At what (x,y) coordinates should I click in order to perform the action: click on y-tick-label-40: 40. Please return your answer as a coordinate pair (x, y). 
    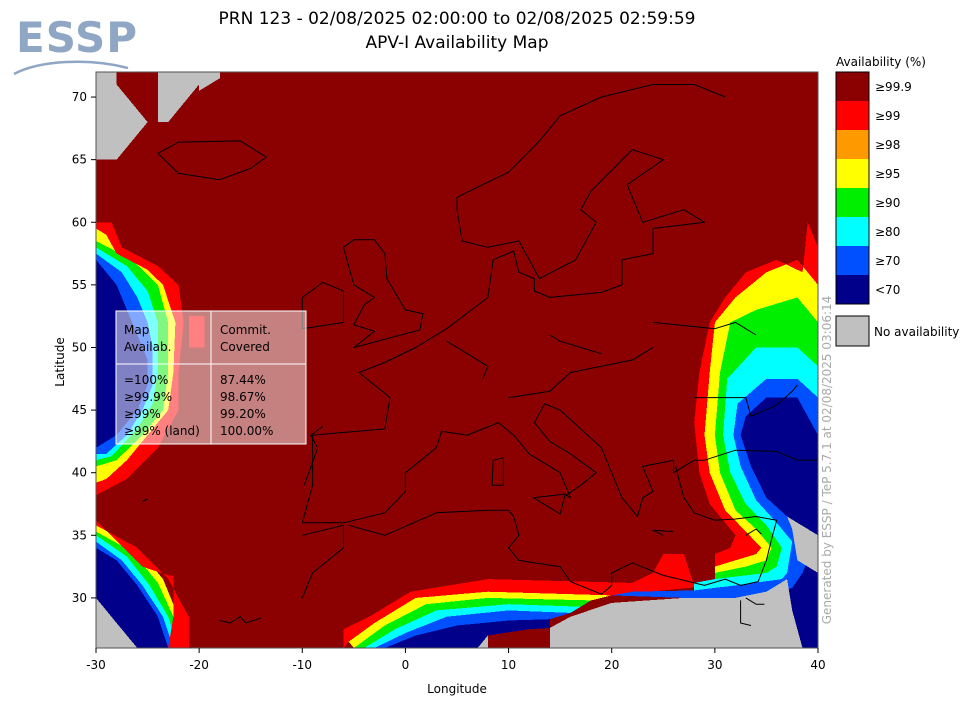
    Looking at the image, I should click on (79, 473).